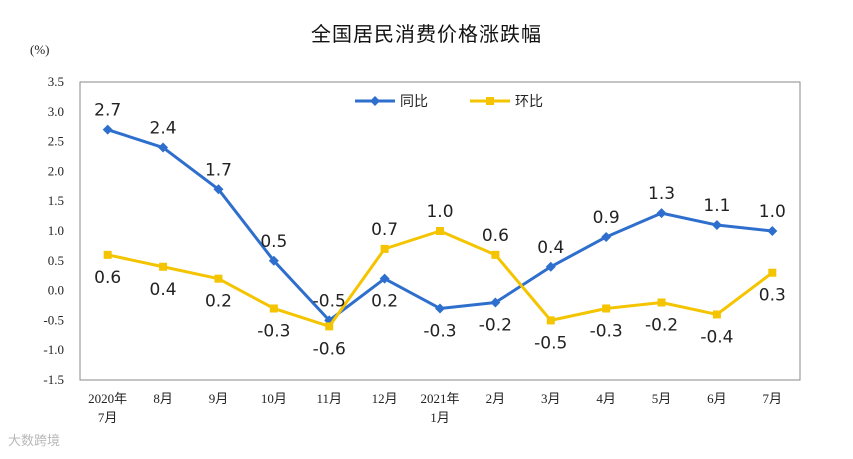  I want to click on yoy-data-label: 2.7, so click(107, 111).